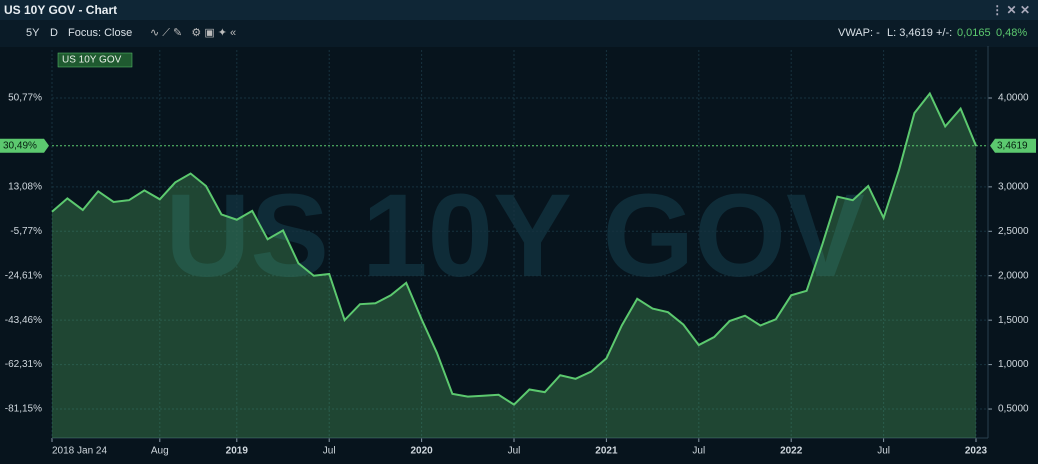 This screenshot has width=1038, height=464. Describe the element at coordinates (79, 451) in the screenshot. I see `x-tick-label: 2018 Jan 24` at that location.